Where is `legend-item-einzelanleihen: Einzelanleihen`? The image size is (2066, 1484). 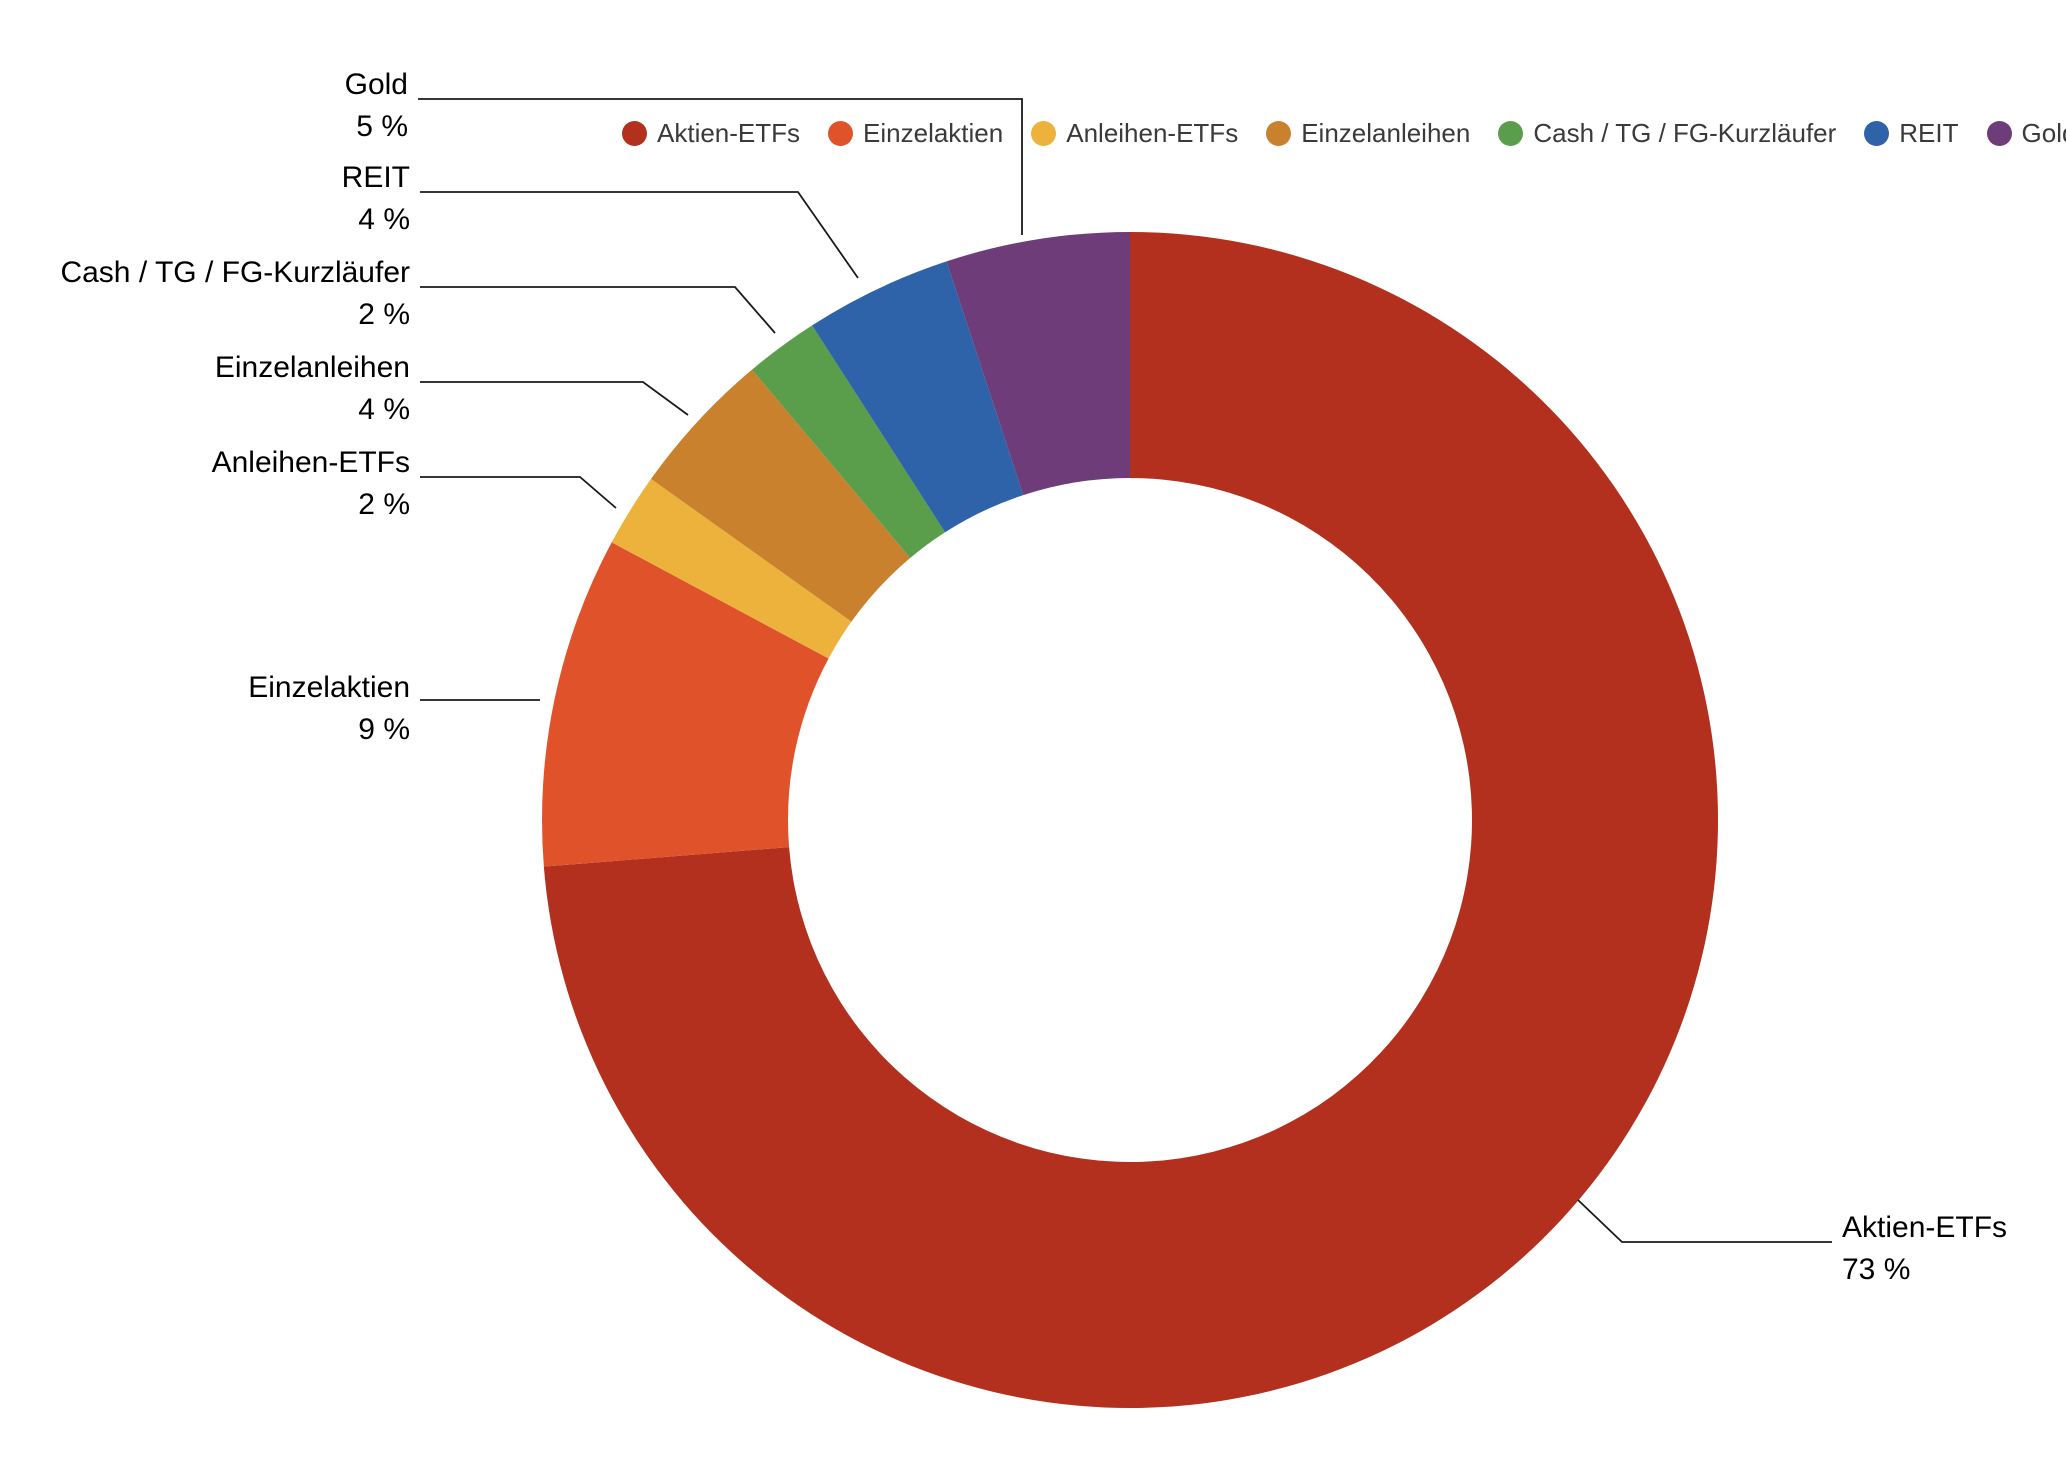 legend-item-einzelanleihen: Einzelanleihen is located at coordinates (1368, 133).